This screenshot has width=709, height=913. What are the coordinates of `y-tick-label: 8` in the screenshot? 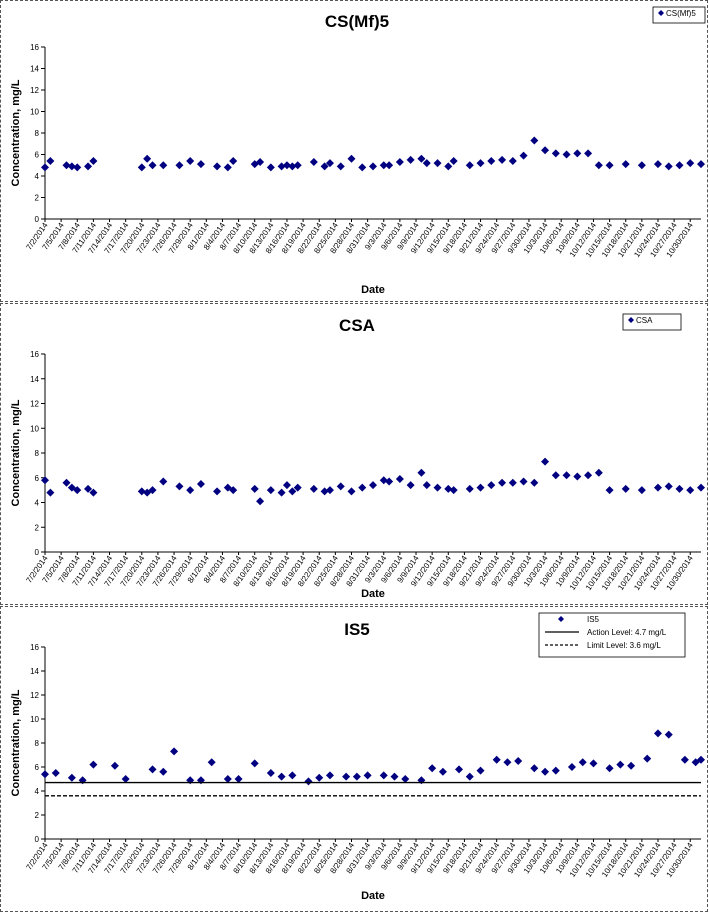 It's located at (37, 133).